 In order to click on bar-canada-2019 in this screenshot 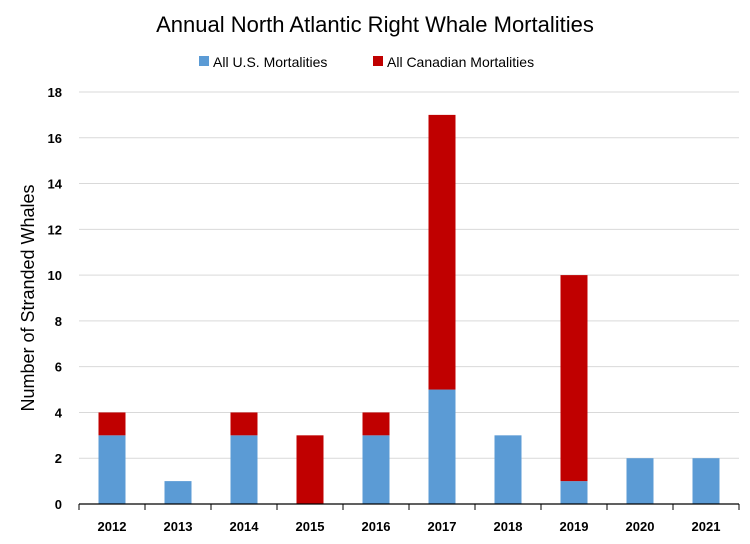, I will do `click(574, 378)`.